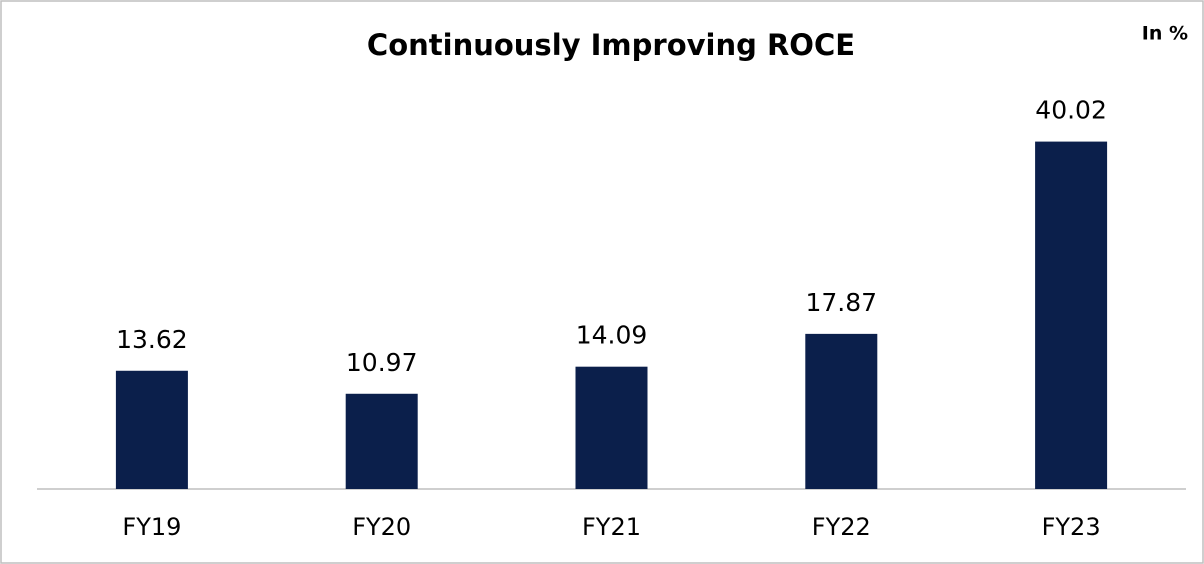 Image resolution: width=1204 pixels, height=564 pixels. I want to click on chart-title: Continuously Improving ROCE, so click(611, 45).